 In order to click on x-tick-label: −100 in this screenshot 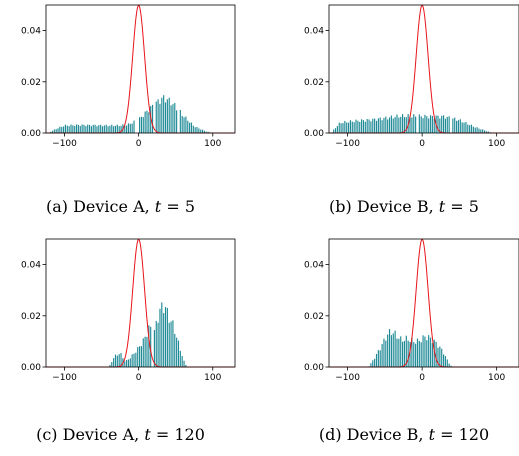, I will do `click(64, 378)`.